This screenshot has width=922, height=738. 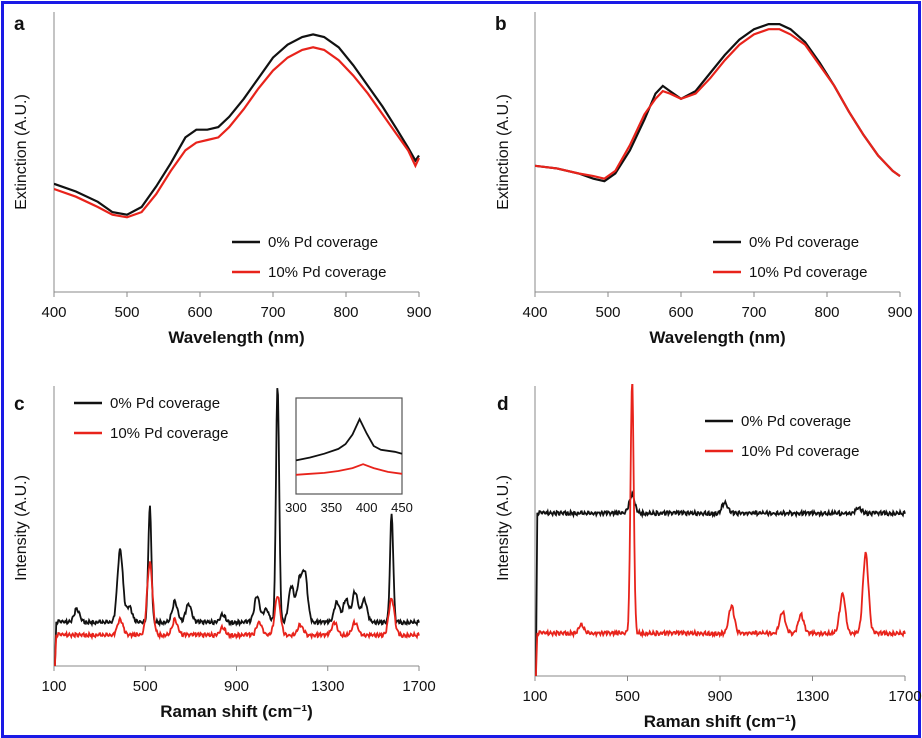 I want to click on panel-label-c: c, so click(x=19, y=404).